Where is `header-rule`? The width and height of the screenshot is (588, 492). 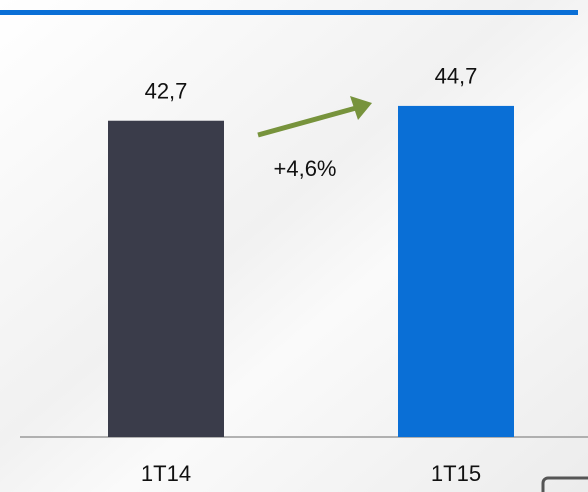 header-rule is located at coordinates (289, 12).